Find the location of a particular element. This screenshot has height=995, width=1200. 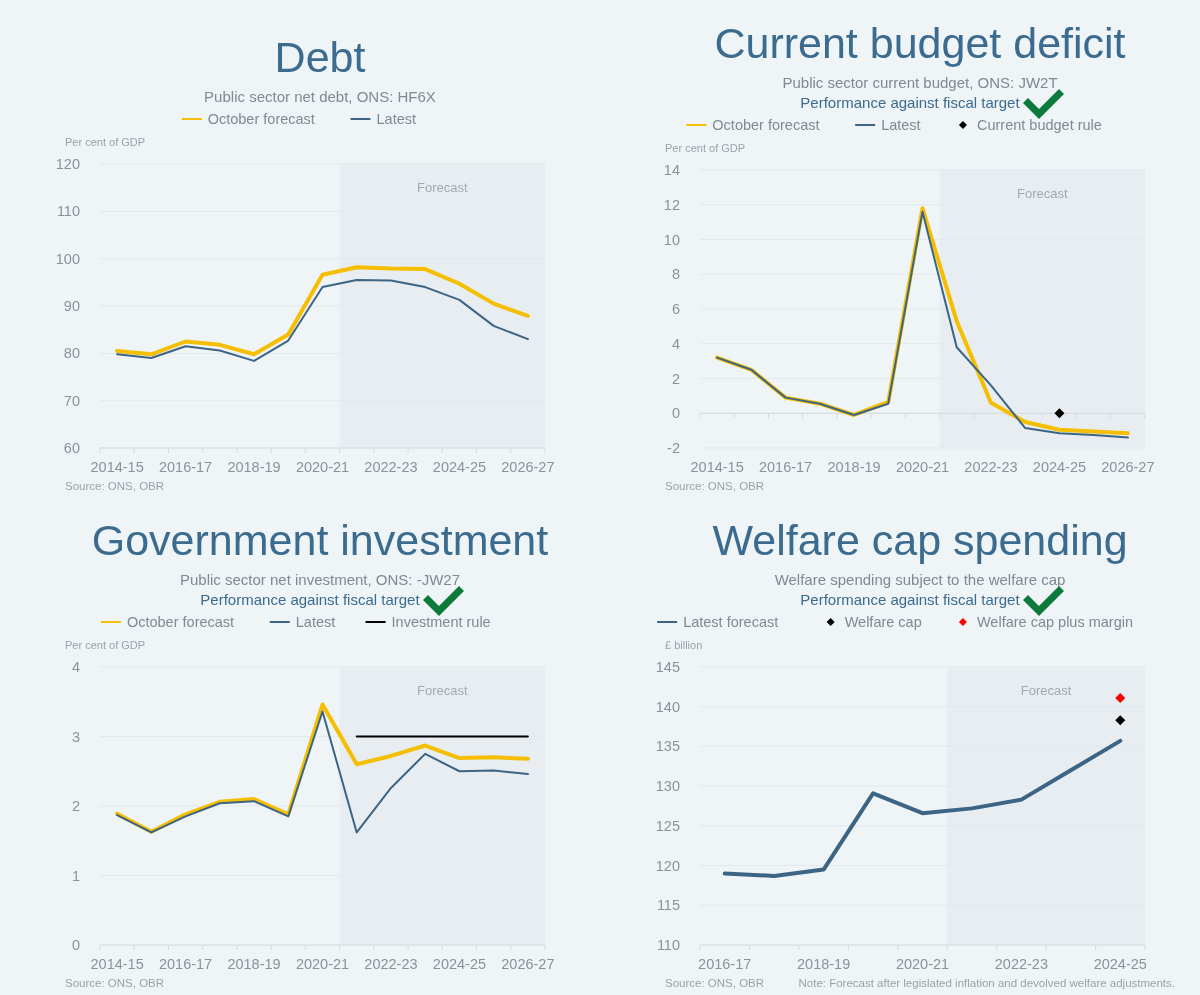

y-tick-label: 140 is located at coordinates (667, 706).